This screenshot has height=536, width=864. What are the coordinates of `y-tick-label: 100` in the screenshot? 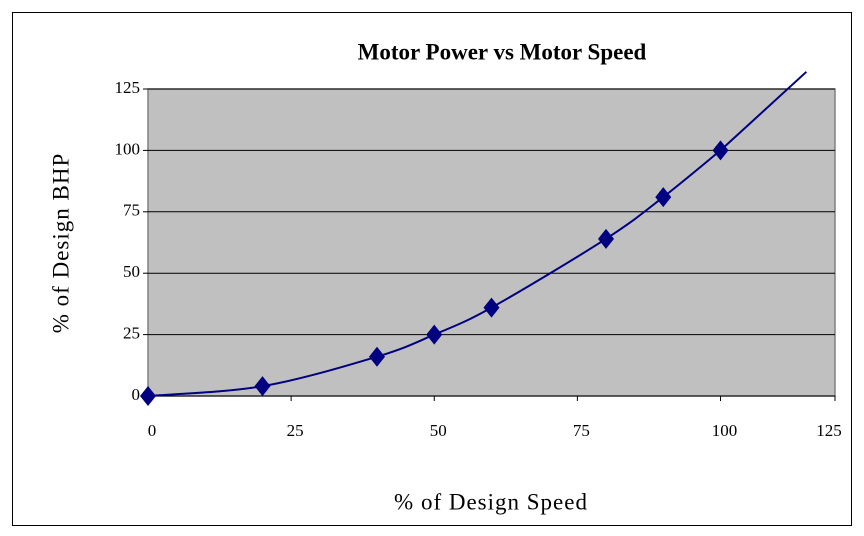 It's located at (128, 148).